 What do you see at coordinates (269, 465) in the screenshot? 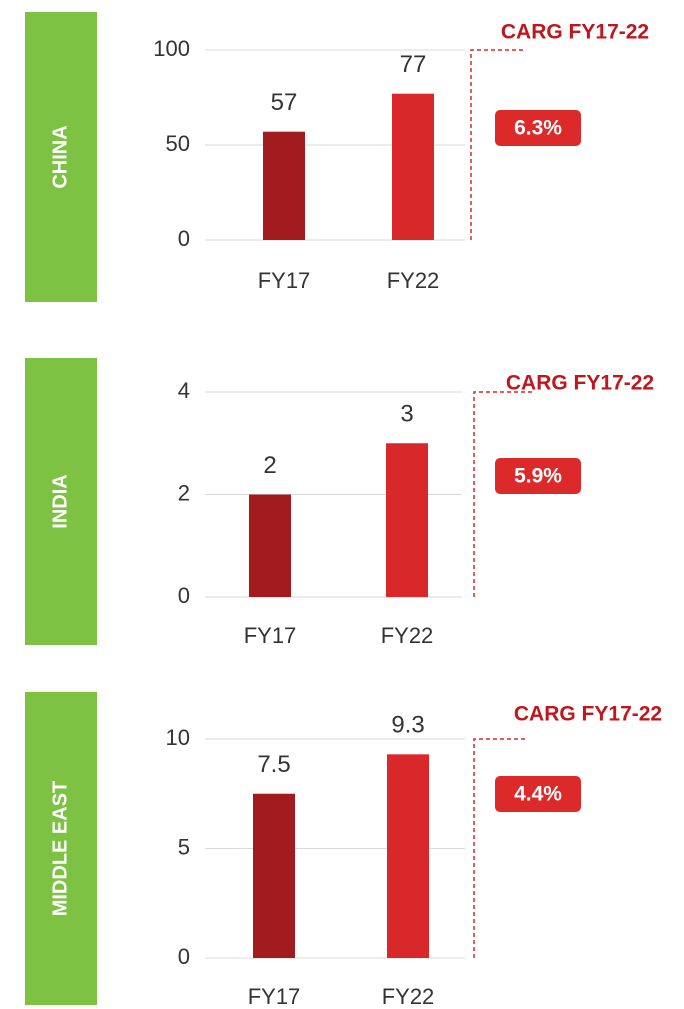
I see `value-label: 2` at bounding box center [269, 465].